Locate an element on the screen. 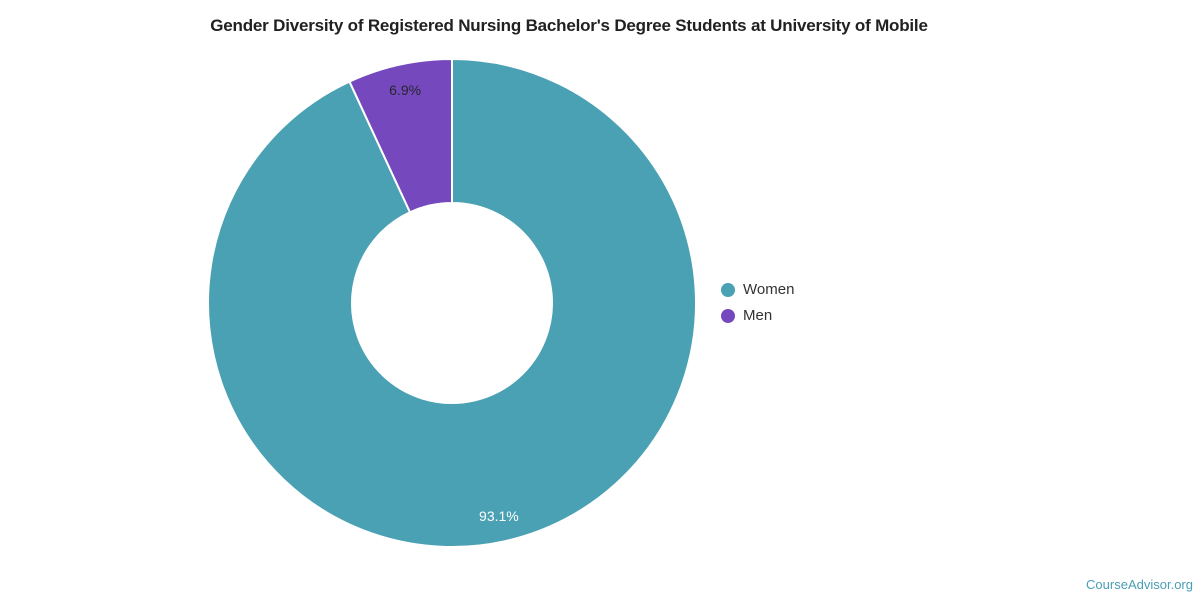 The height and width of the screenshot is (600, 1200). legend: Women Men is located at coordinates (757, 305).